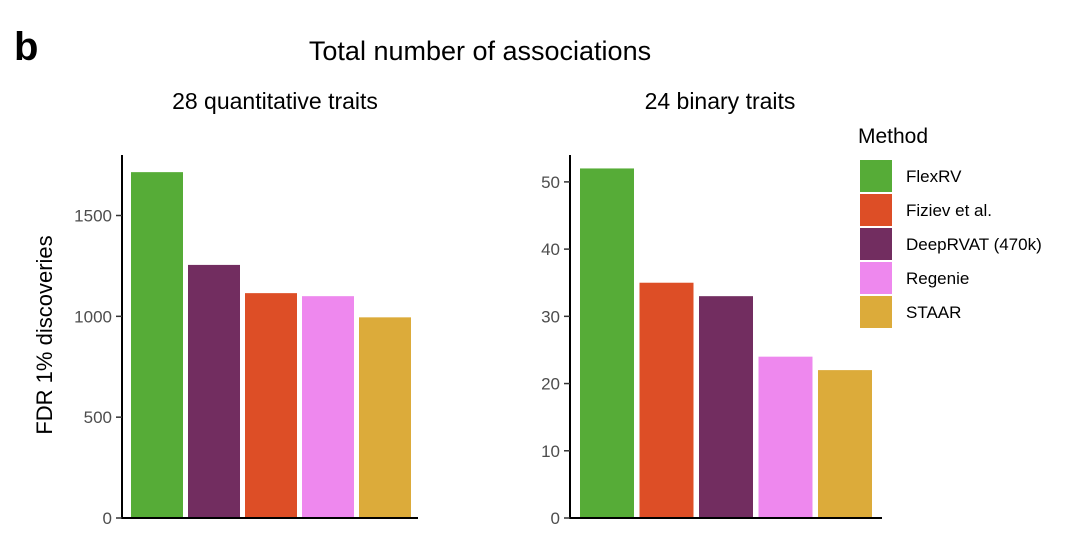 The width and height of the screenshot is (1078, 546). Describe the element at coordinates (876, 278) in the screenshot. I see `legend-swatch-regenie` at that location.